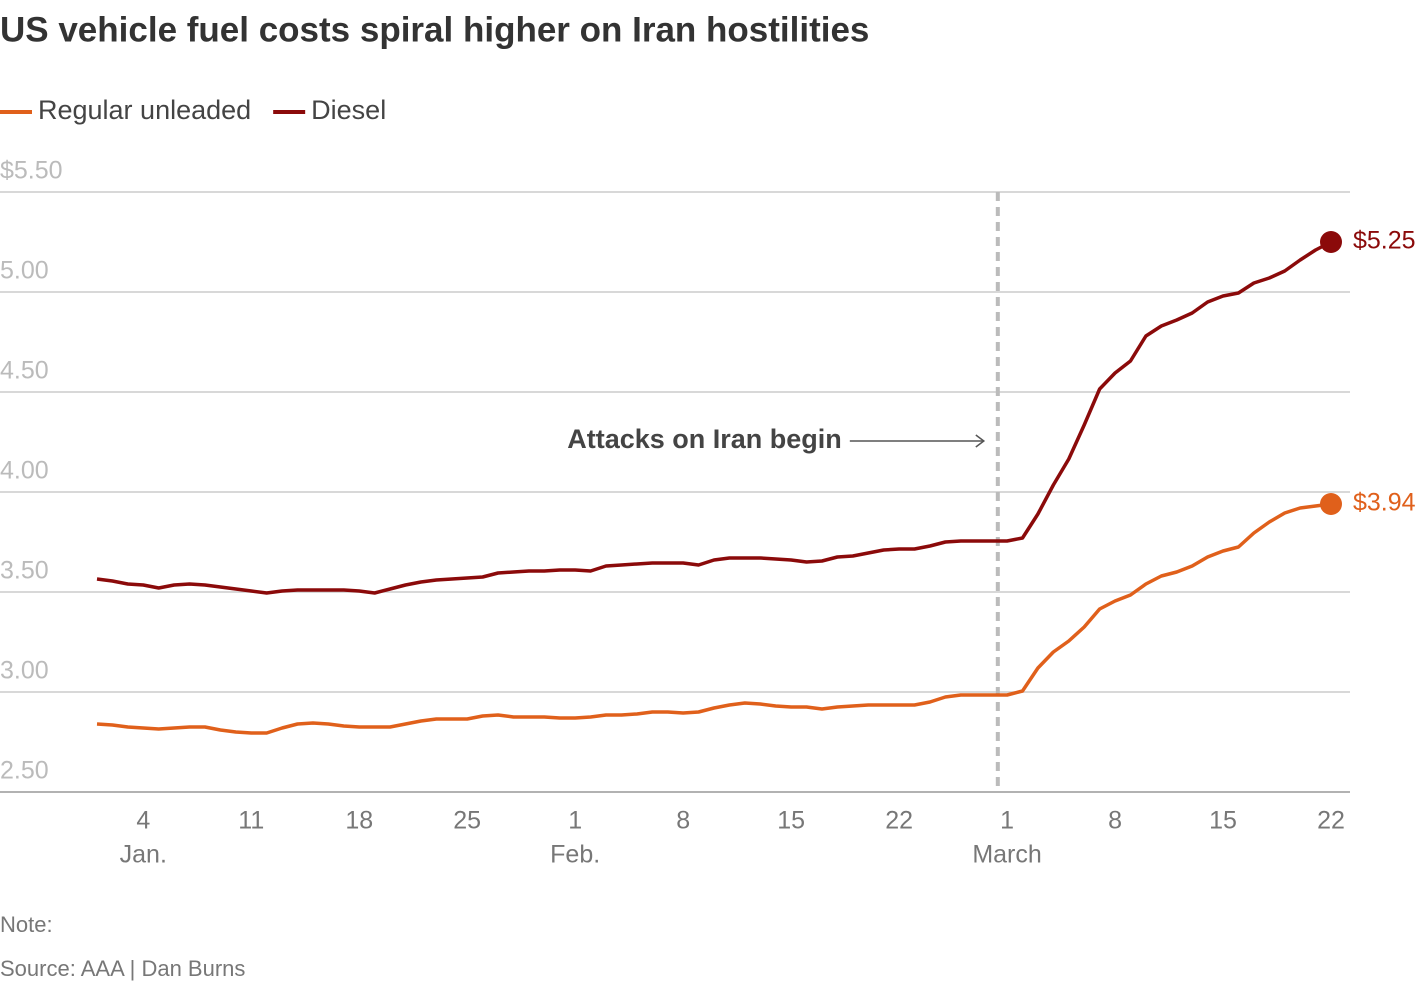 The width and height of the screenshot is (1420, 989). I want to click on y-tick-label: 4.50, so click(24, 371).